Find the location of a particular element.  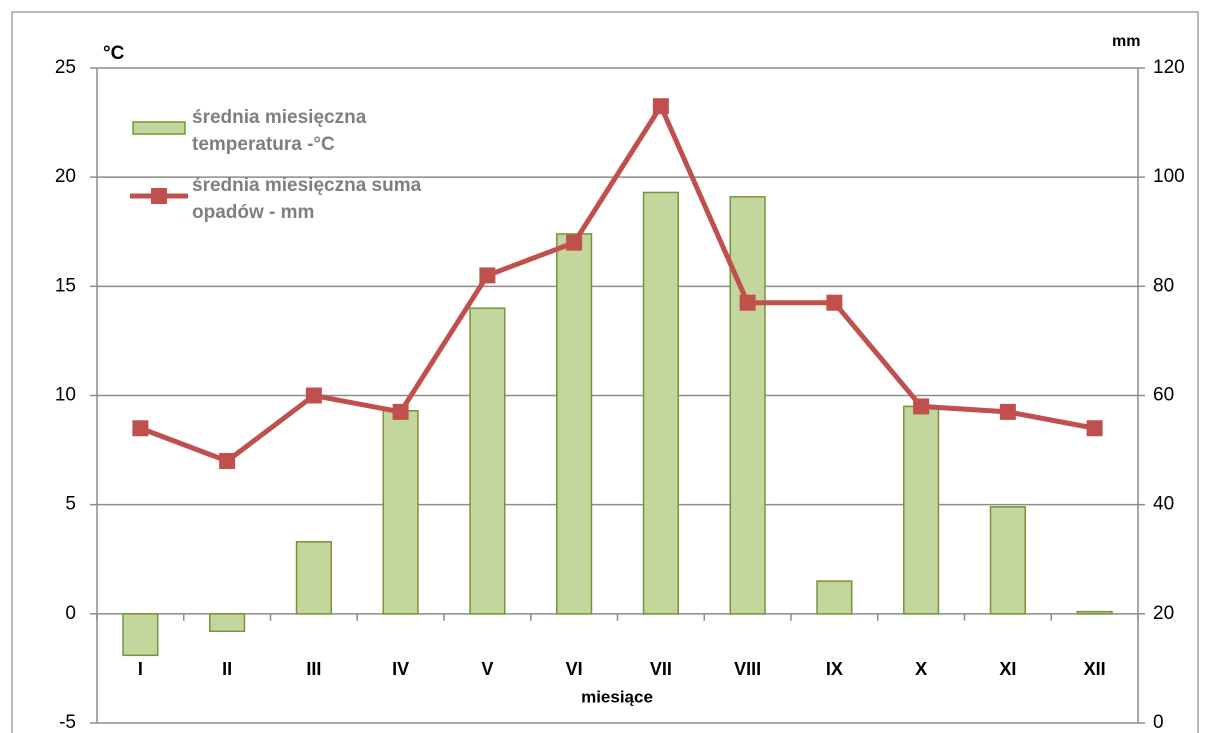

y-tick-label: 0 is located at coordinates (70, 613).